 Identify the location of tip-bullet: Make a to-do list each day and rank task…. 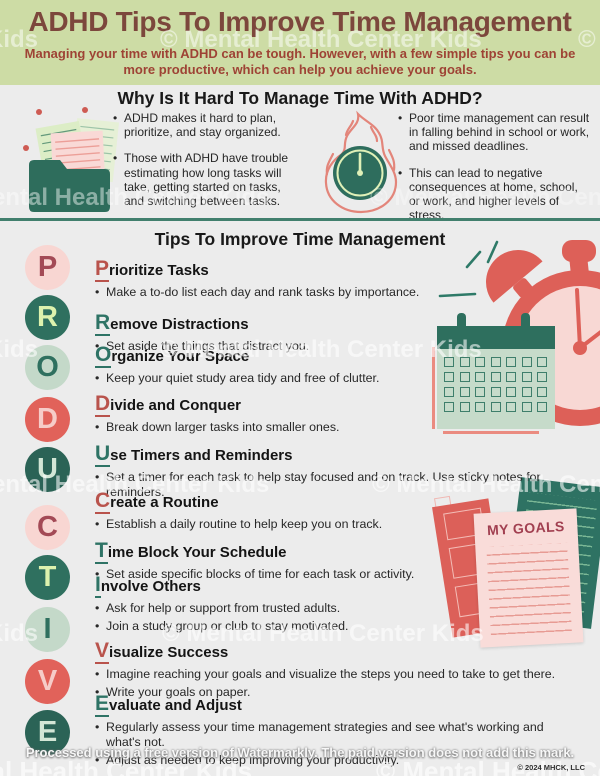
(285, 292).